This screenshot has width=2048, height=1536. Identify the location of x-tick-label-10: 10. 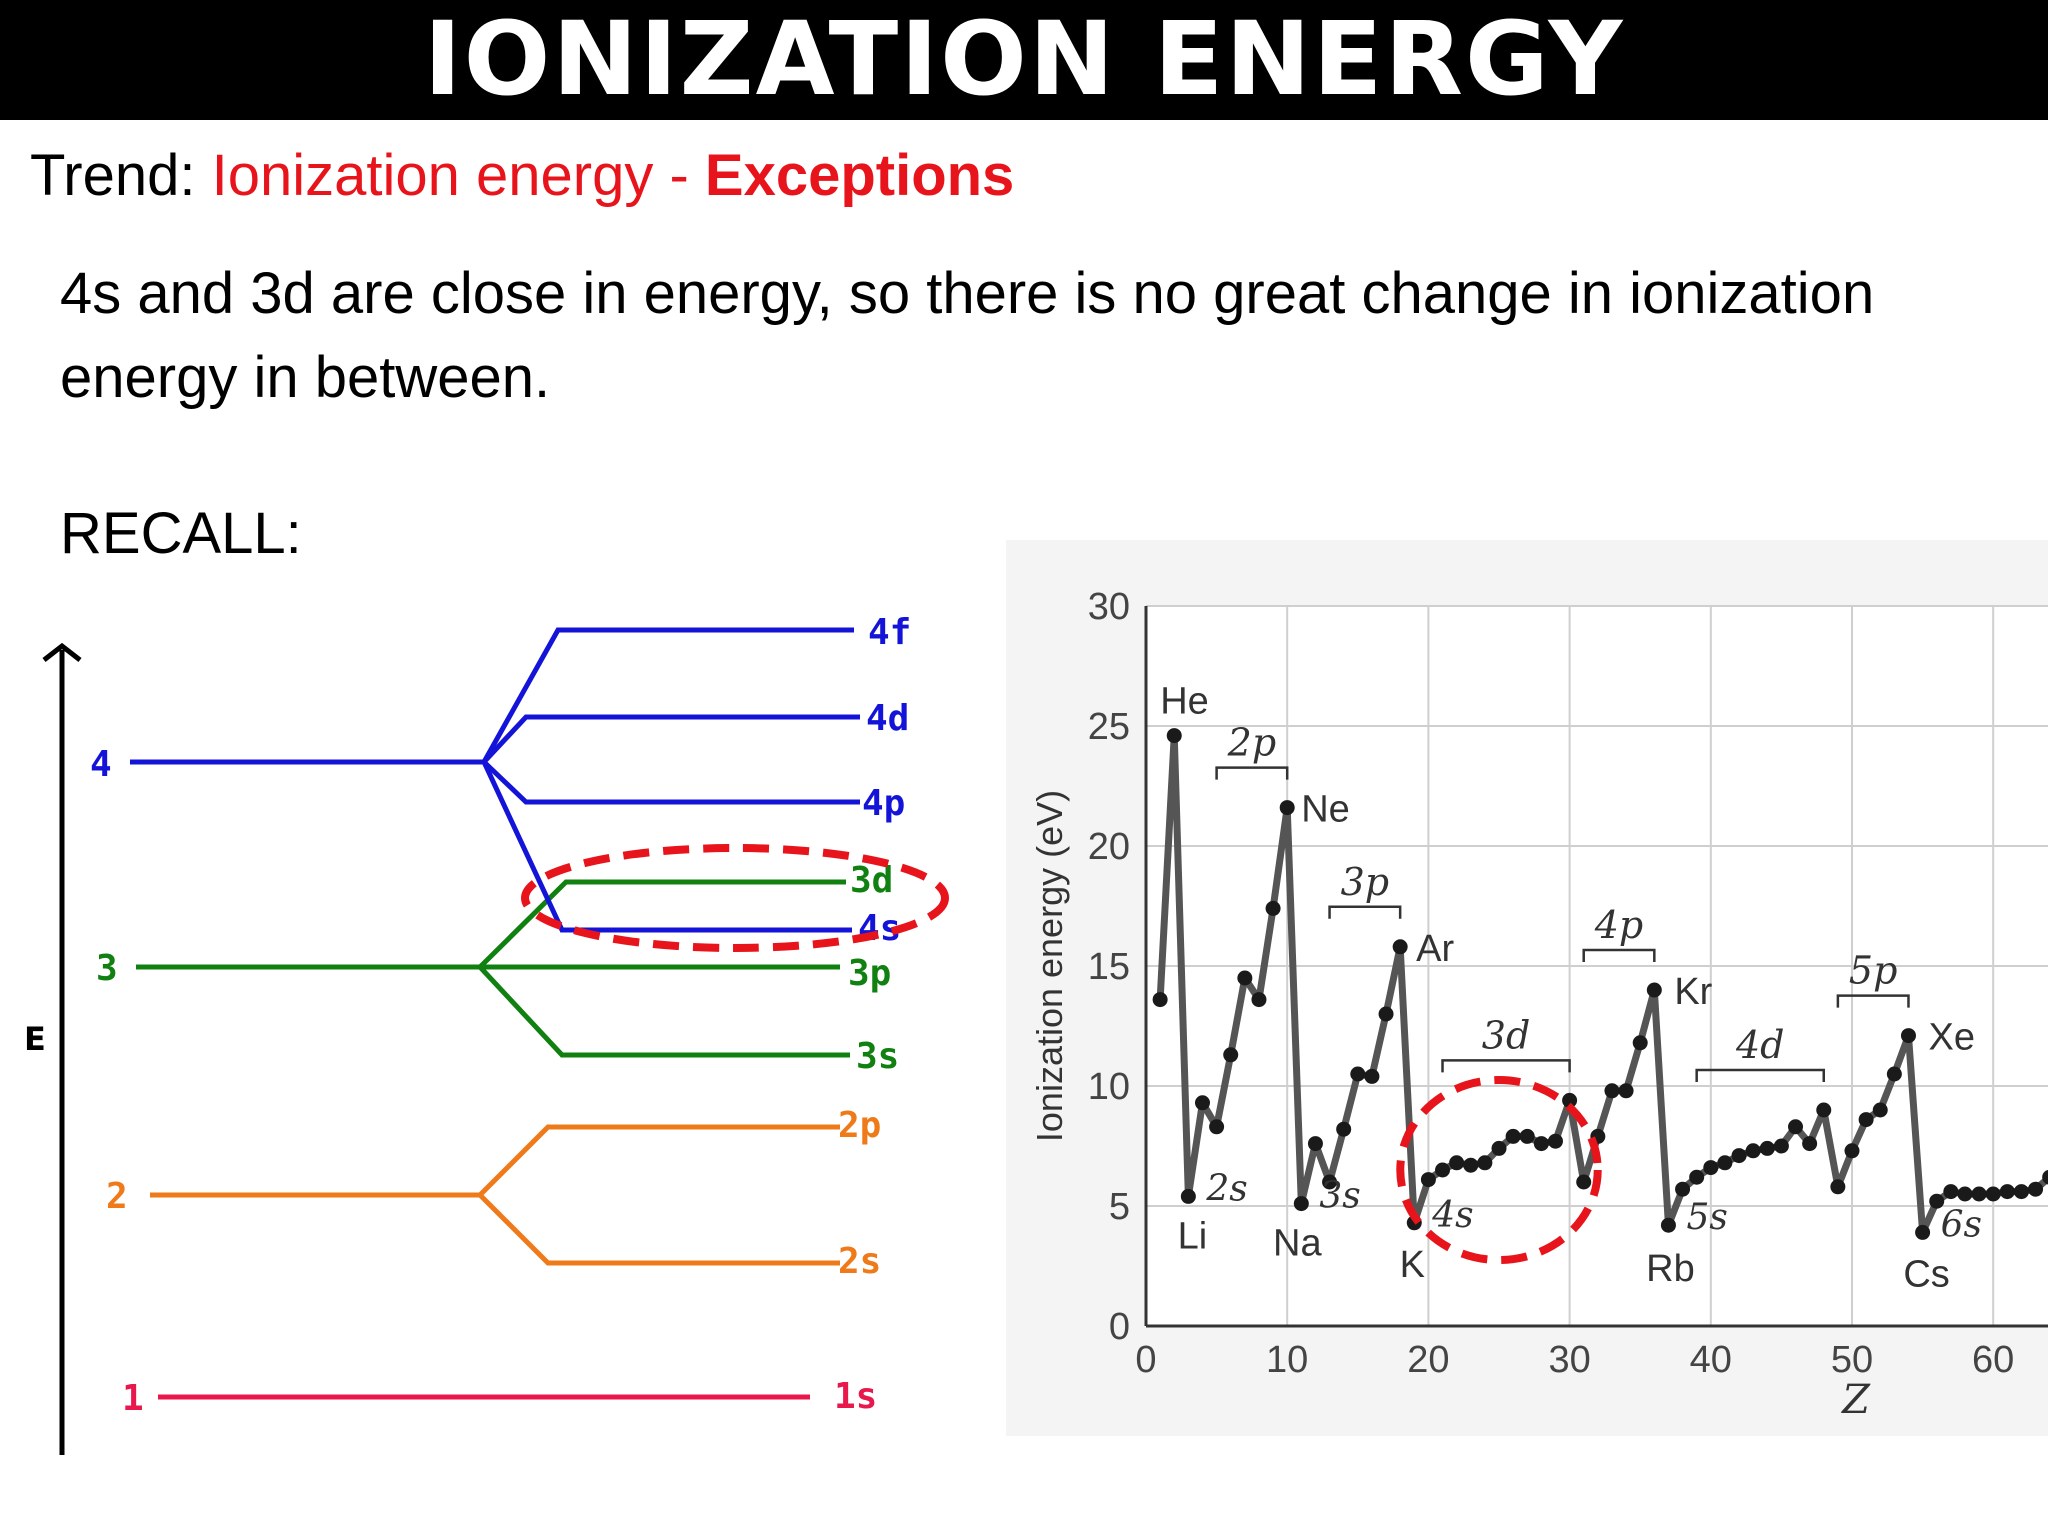
(1287, 1360).